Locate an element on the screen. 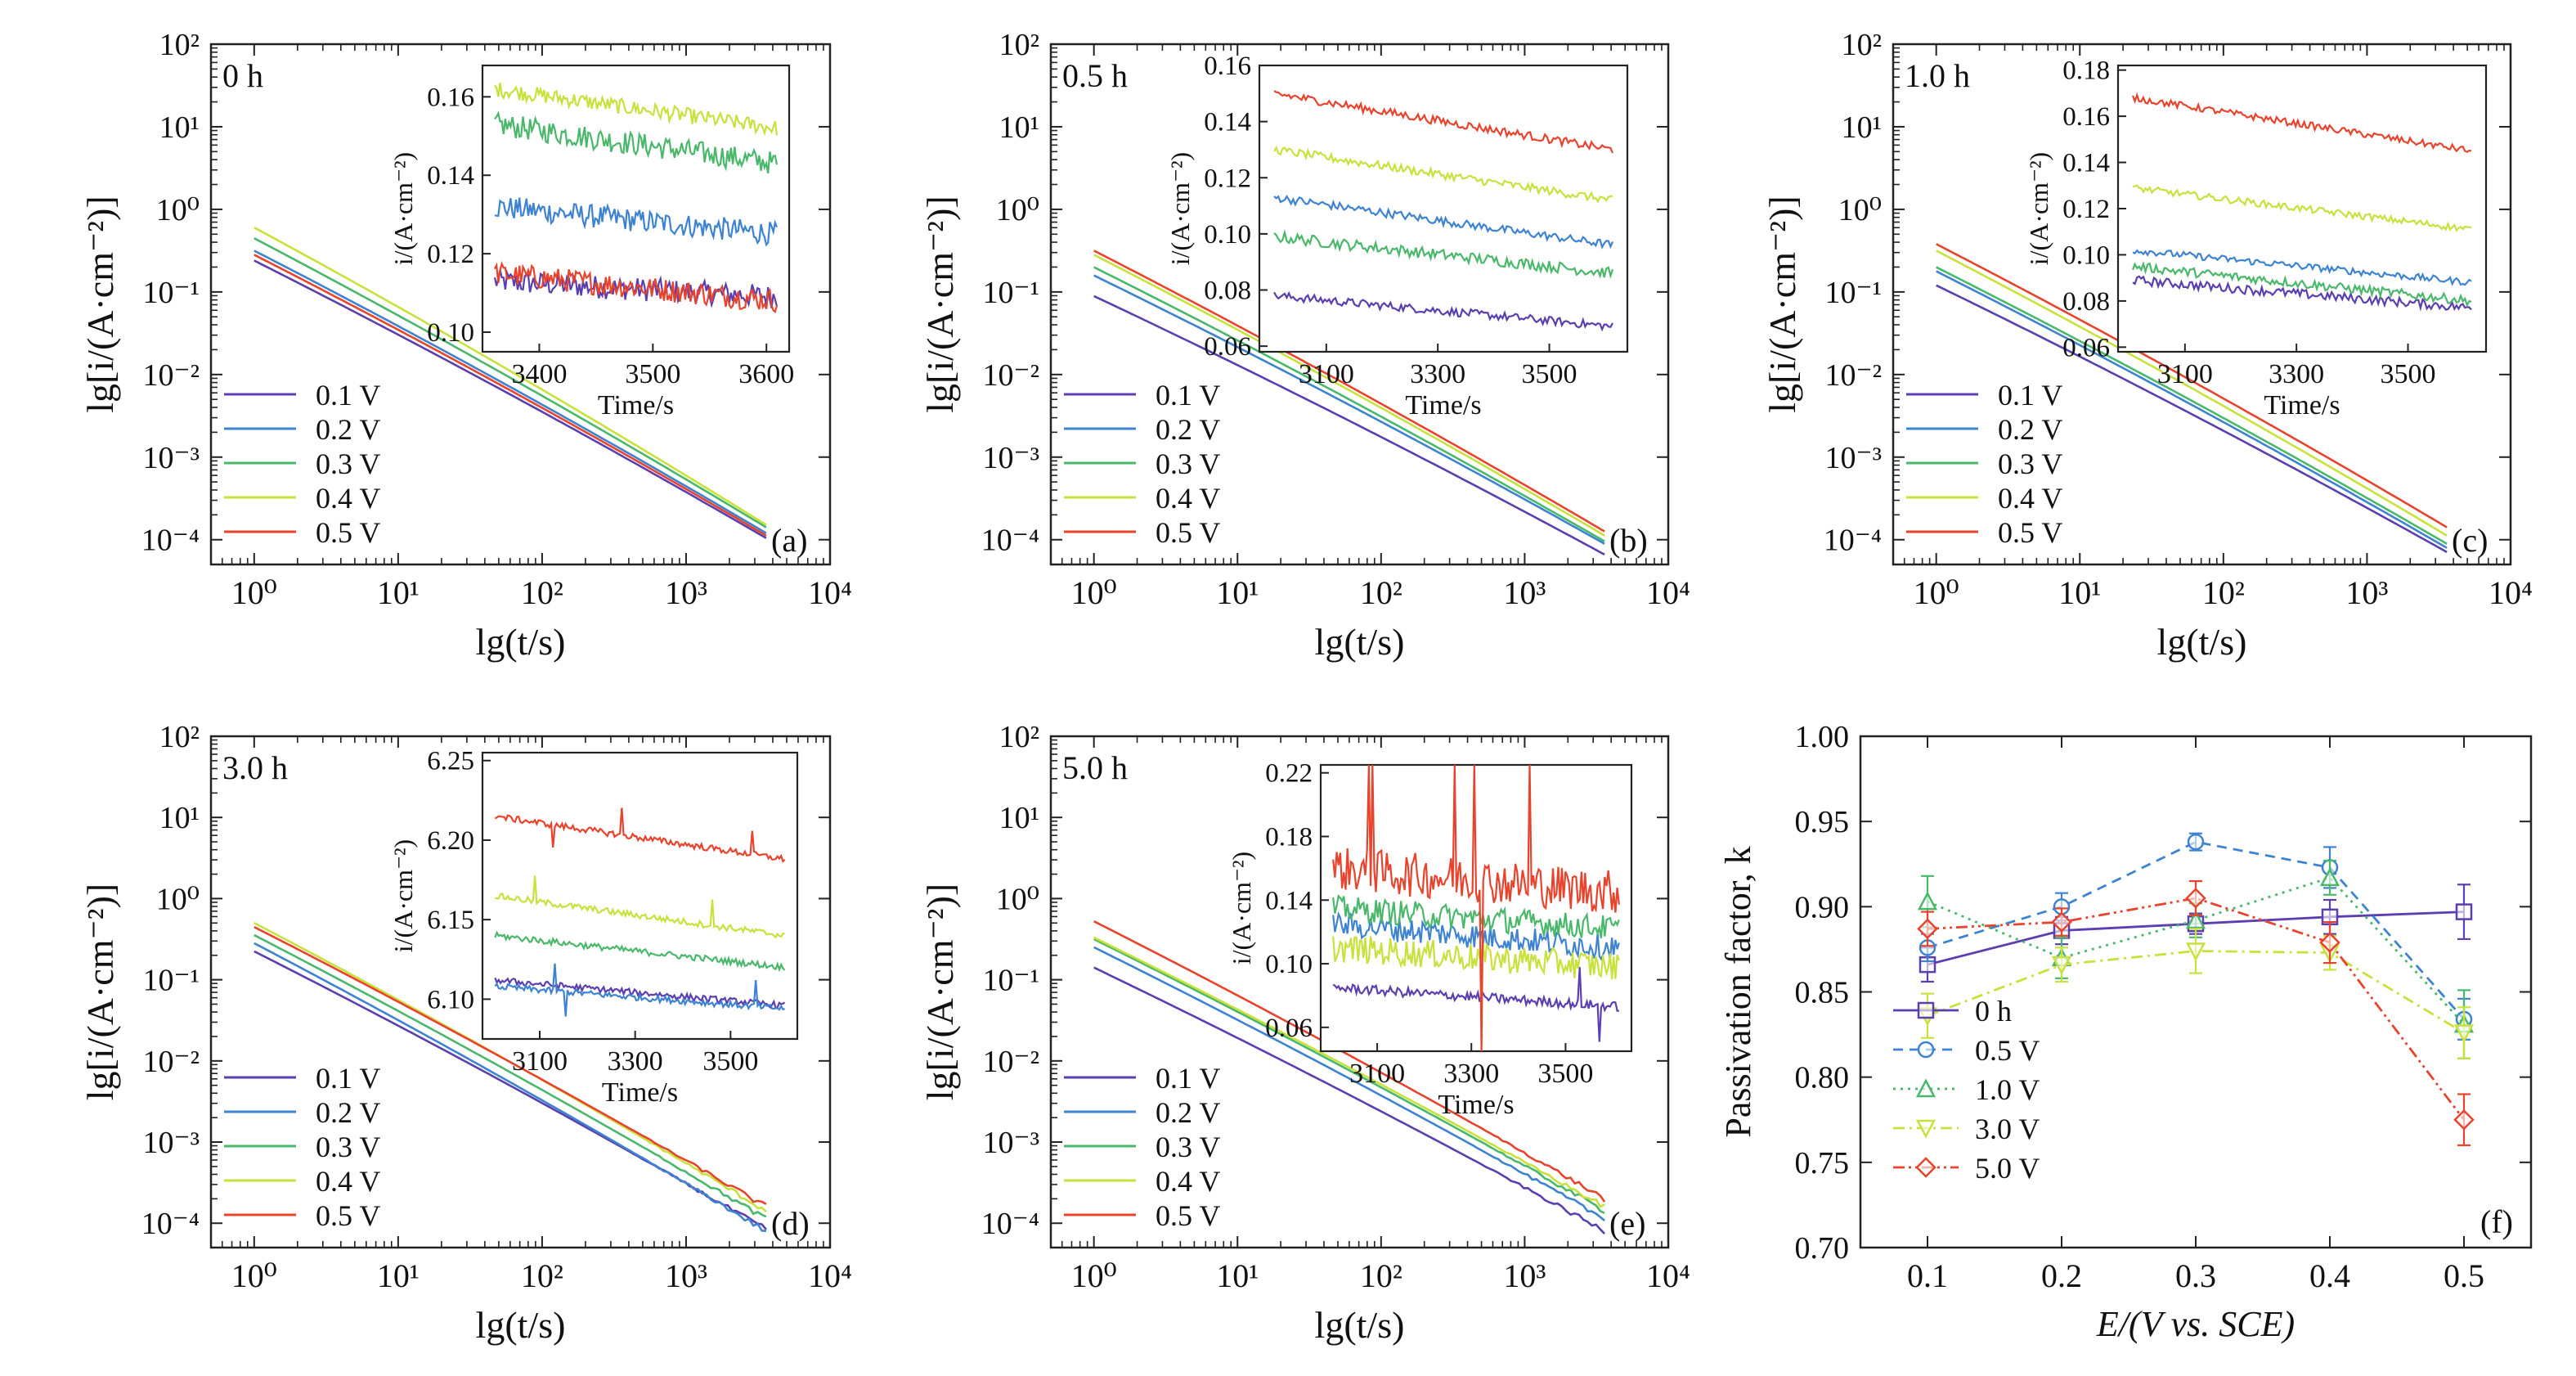 The width and height of the screenshot is (2576, 1376). y-axis-label: Passivation factor, k is located at coordinates (1738, 991).